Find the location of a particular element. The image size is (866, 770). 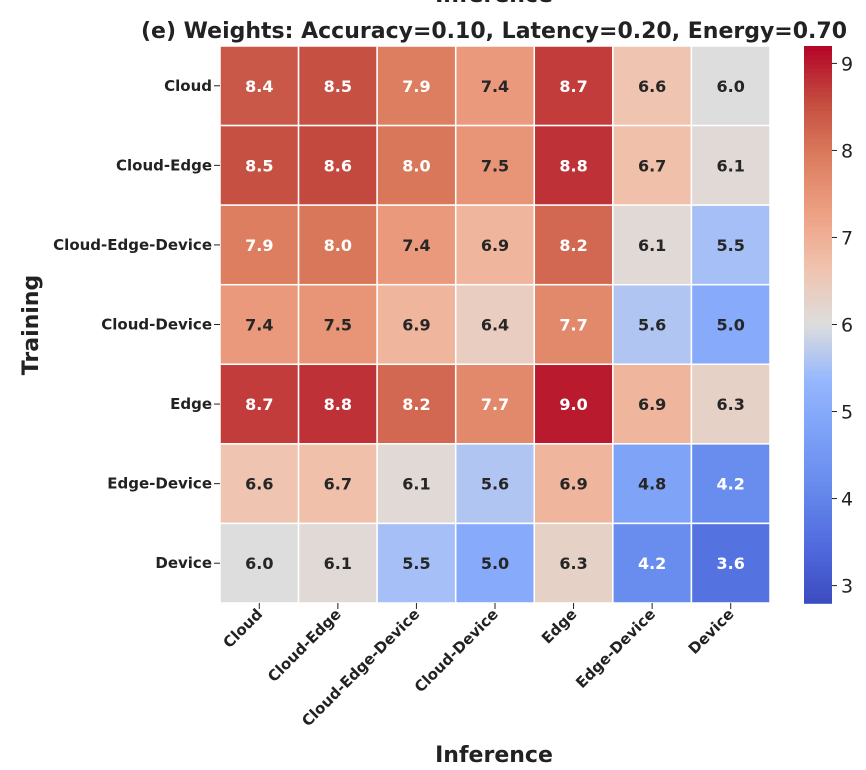

cell-value-label: 8.7 is located at coordinates (573, 86).